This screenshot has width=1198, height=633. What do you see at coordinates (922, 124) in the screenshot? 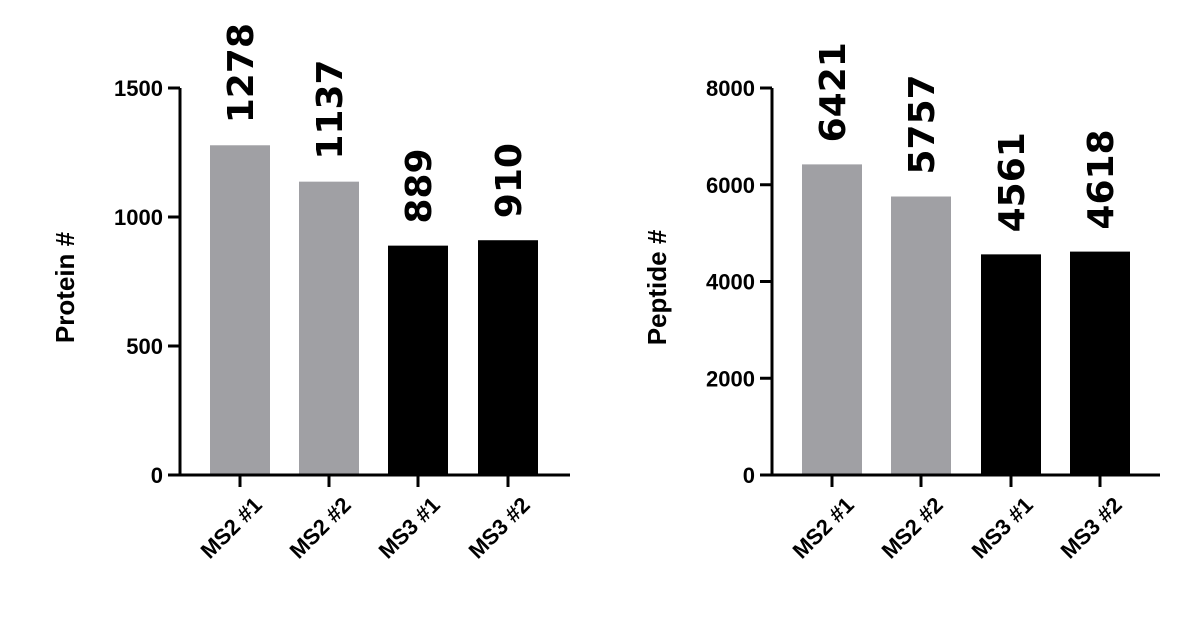
I see `data-label: 5757` at bounding box center [922, 124].